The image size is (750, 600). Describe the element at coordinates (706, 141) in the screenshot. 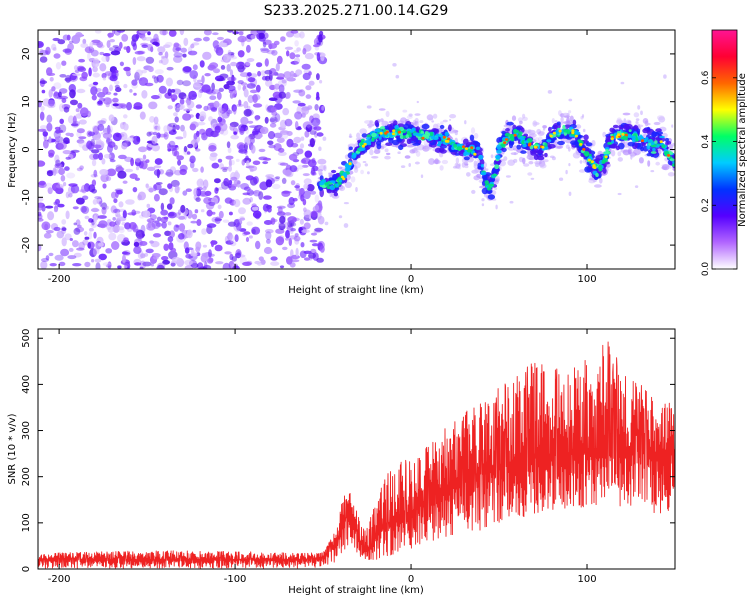

I see `colorbar-tick-label: 0.4` at that location.